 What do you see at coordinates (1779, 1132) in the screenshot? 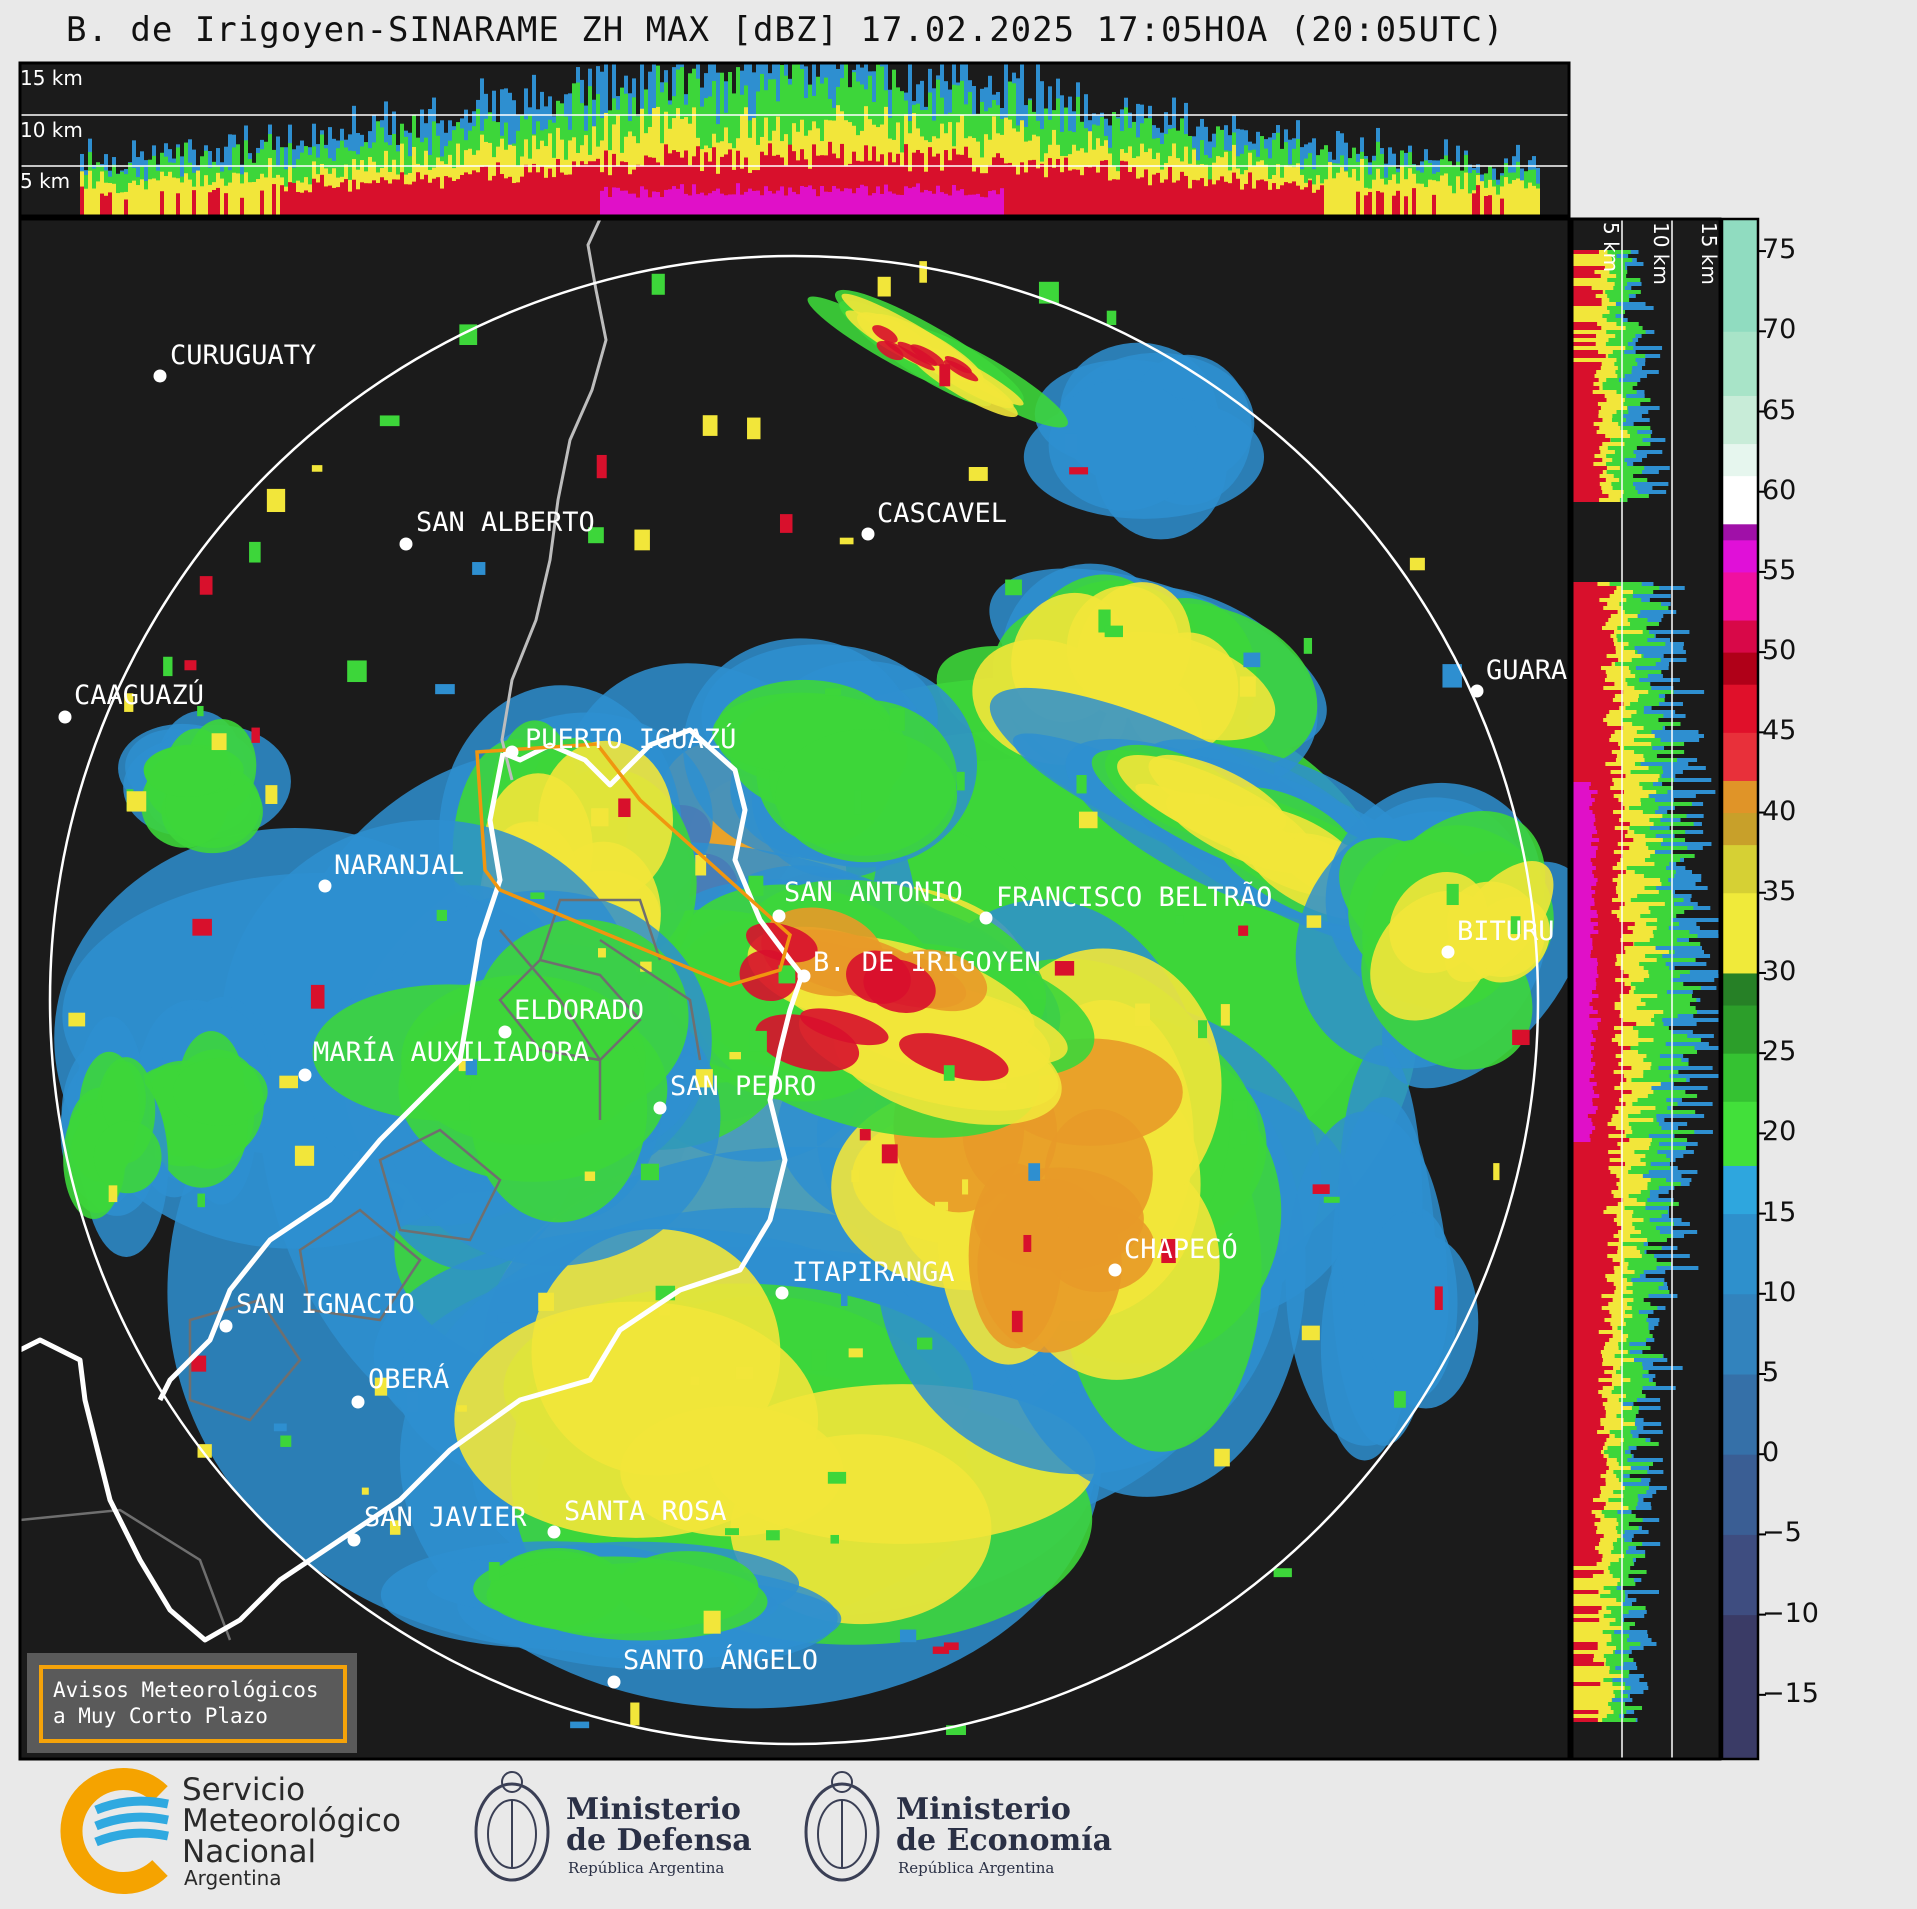
I see `colorbar-tick-label: 20` at bounding box center [1779, 1132].